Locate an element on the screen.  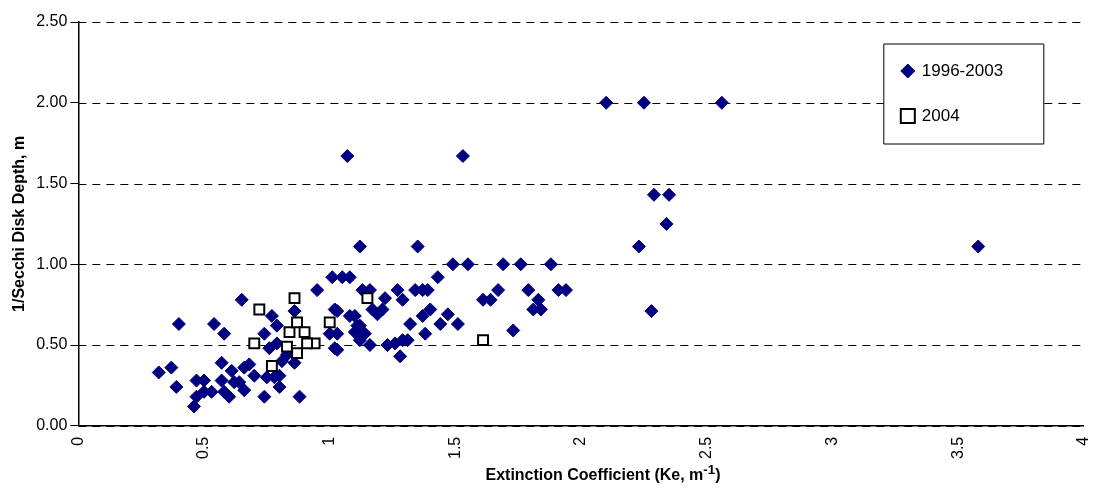
y-tick-label: 1.00 is located at coordinates (52, 263).